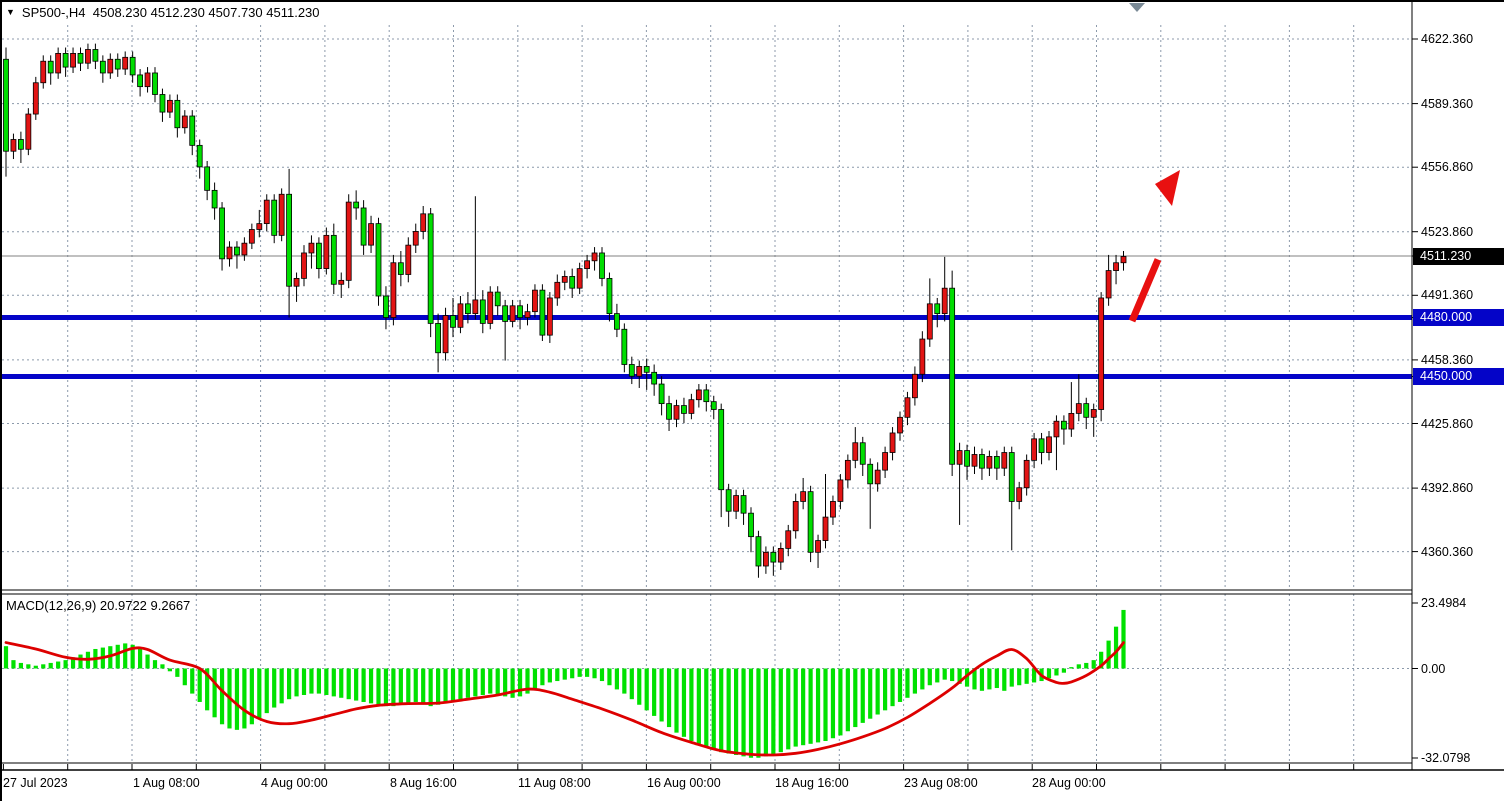 This screenshot has height=801, width=1504. What do you see at coordinates (812, 783) in the screenshot?
I see `time-axis-label: 18 Aug 16:00` at bounding box center [812, 783].